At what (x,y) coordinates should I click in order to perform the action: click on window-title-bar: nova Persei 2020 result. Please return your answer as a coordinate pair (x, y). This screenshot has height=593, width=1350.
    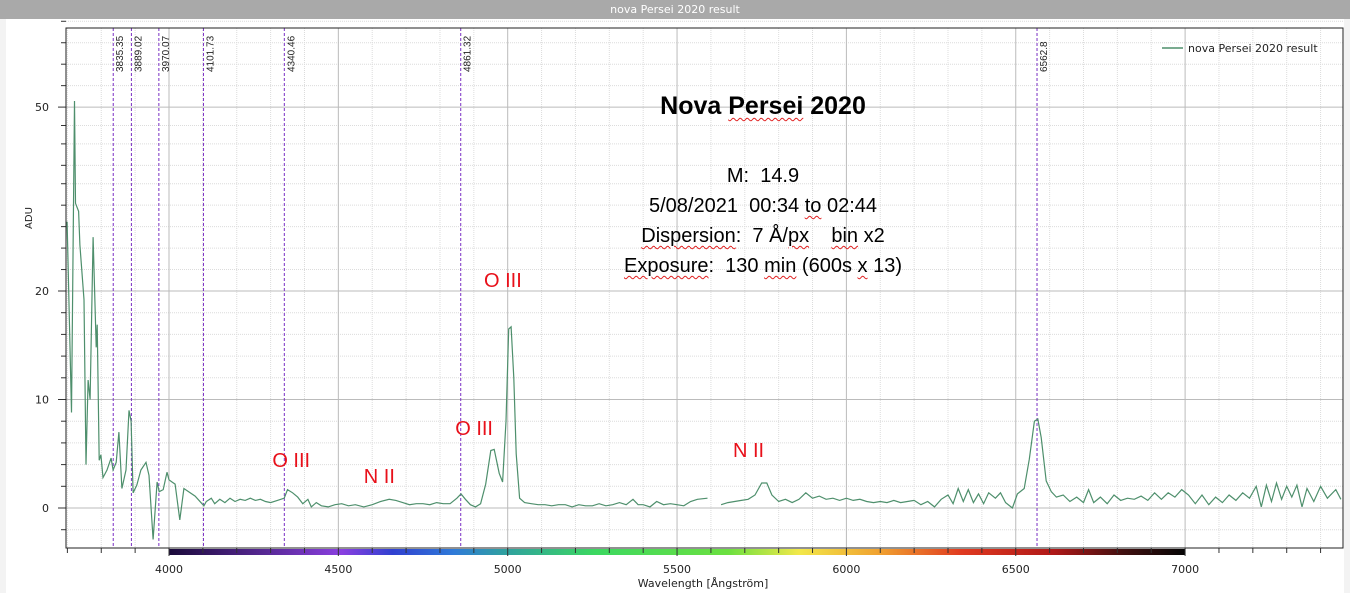
    Looking at the image, I should click on (675, 9).